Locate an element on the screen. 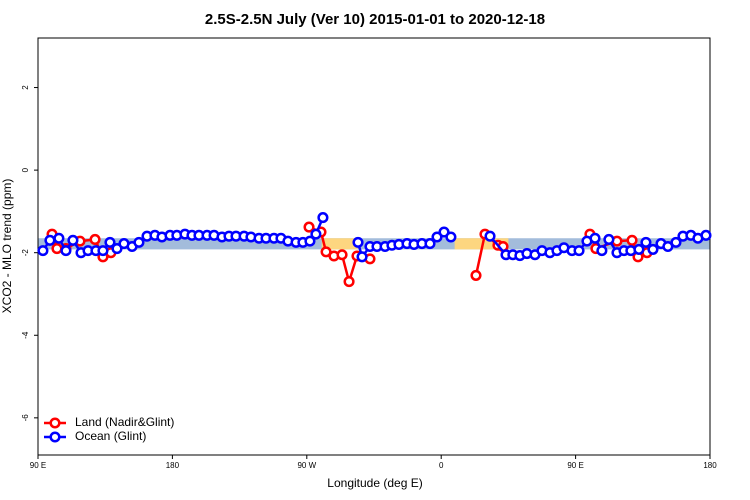 This screenshot has height=500, width=750. x-axis-label: Longitude (deg E) is located at coordinates (374, 483).